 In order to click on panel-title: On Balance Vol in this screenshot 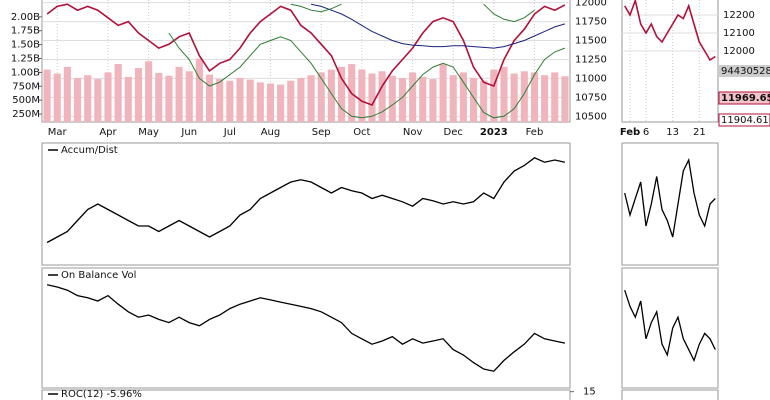, I will do `click(98, 275)`.